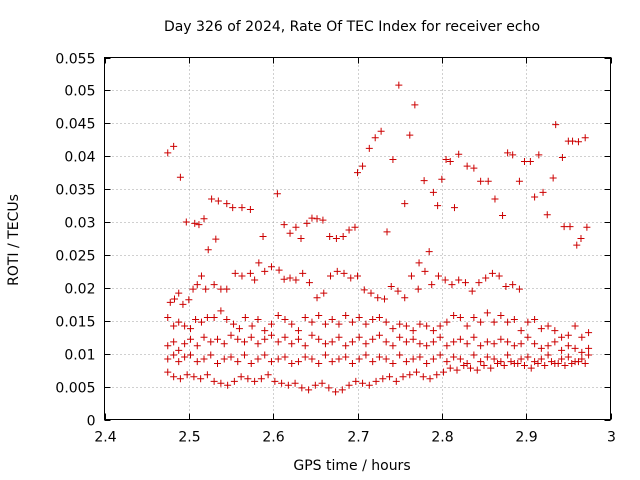 The width and height of the screenshot is (640, 480). What do you see at coordinates (75, 257) in the screenshot?
I see `y-tick-label: 0.025` at bounding box center [75, 257].